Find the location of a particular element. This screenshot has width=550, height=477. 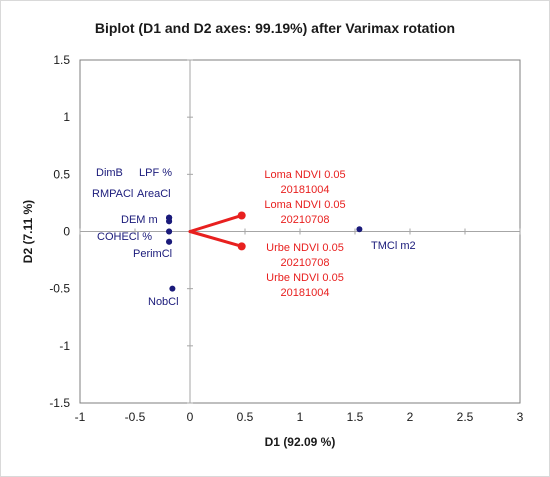

x-tick-label: 3 is located at coordinates (520, 417).